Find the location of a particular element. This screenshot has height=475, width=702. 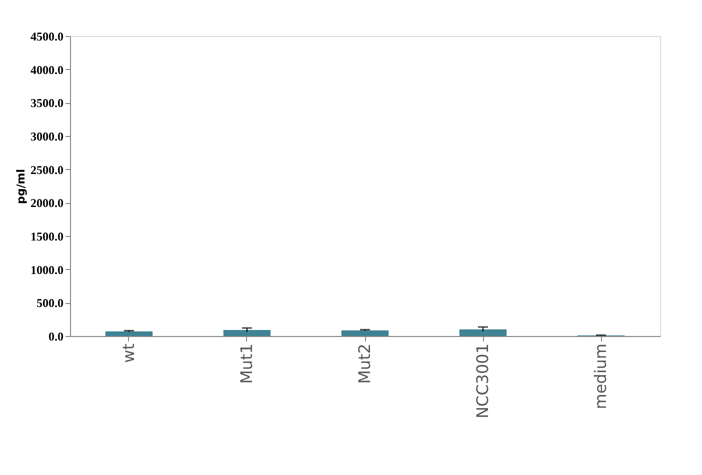

y-tick-label: 4500.0 is located at coordinates (47, 37).